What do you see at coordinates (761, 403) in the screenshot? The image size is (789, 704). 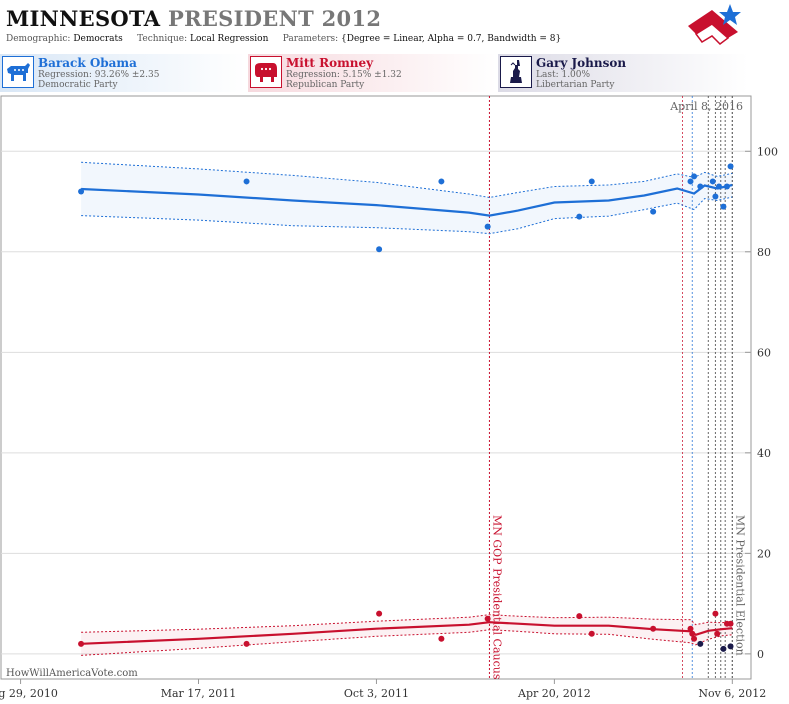 I see `y-axis-ticks: 0 20 40 60 80 100` at bounding box center [761, 403].